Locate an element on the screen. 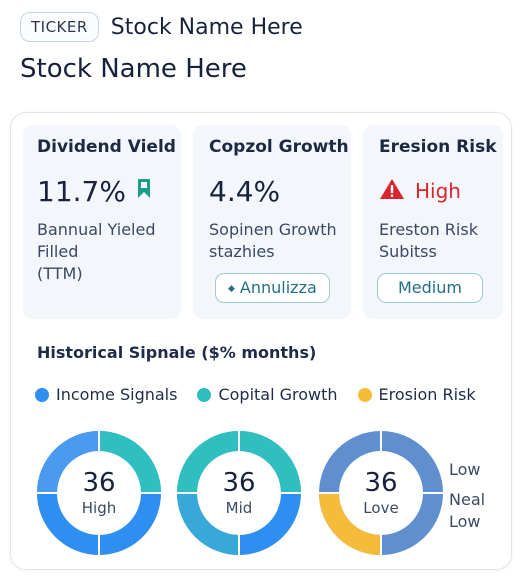  legend-label: Income Signals is located at coordinates (117, 394).